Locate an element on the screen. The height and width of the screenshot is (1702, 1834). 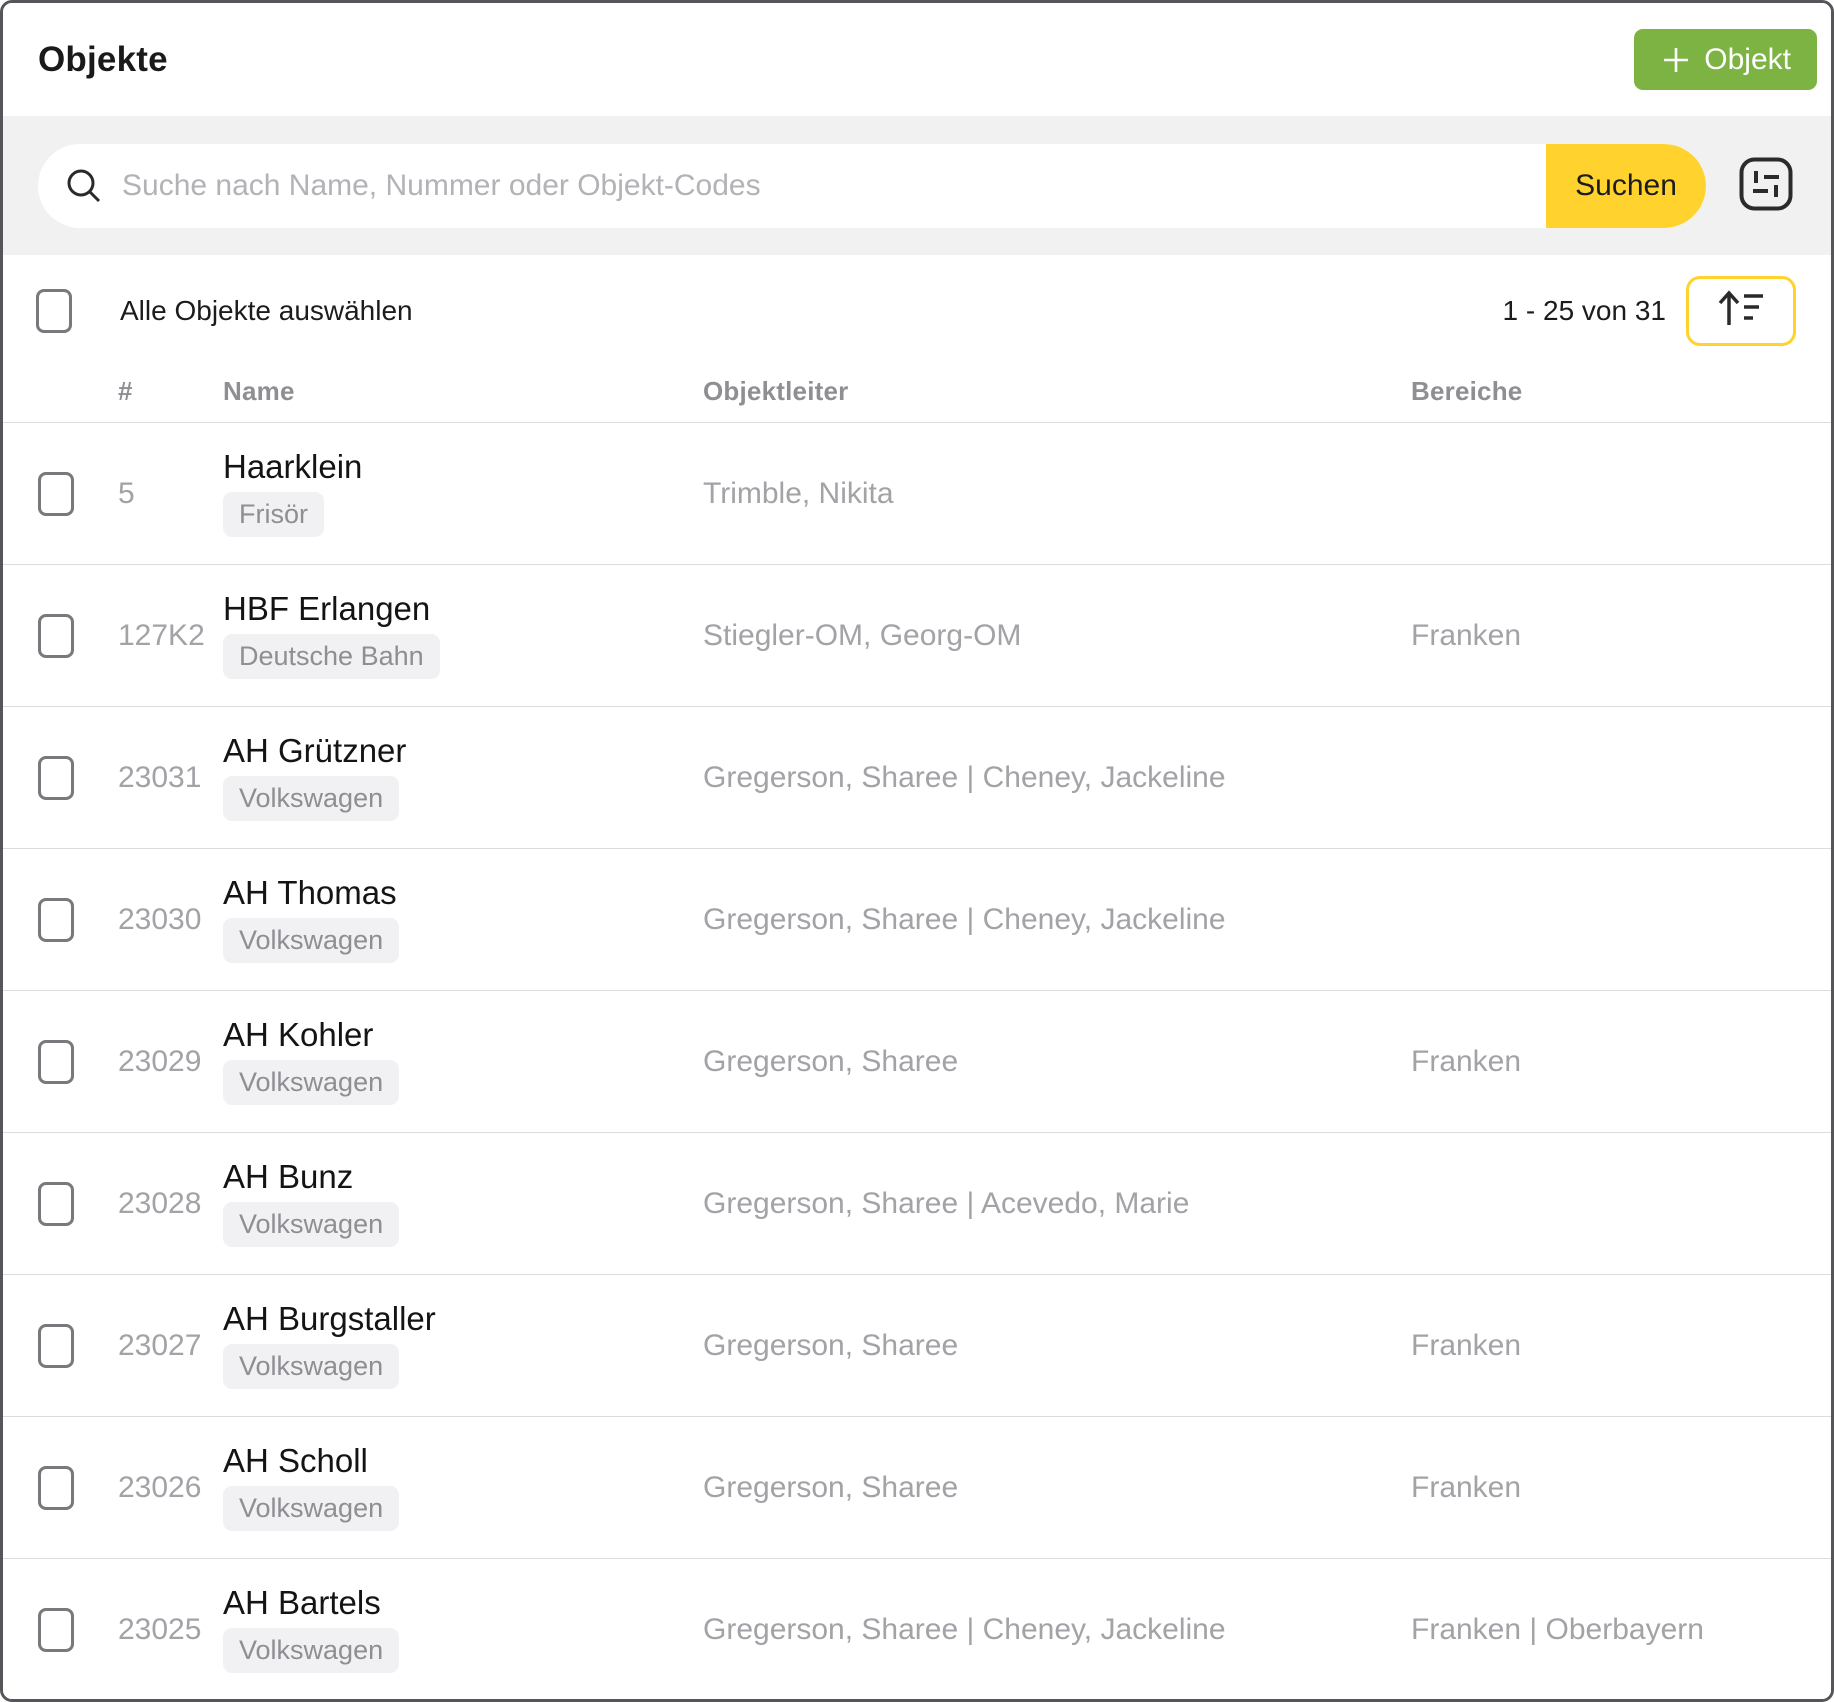
object-name: AH Grützner is located at coordinates (315, 751).